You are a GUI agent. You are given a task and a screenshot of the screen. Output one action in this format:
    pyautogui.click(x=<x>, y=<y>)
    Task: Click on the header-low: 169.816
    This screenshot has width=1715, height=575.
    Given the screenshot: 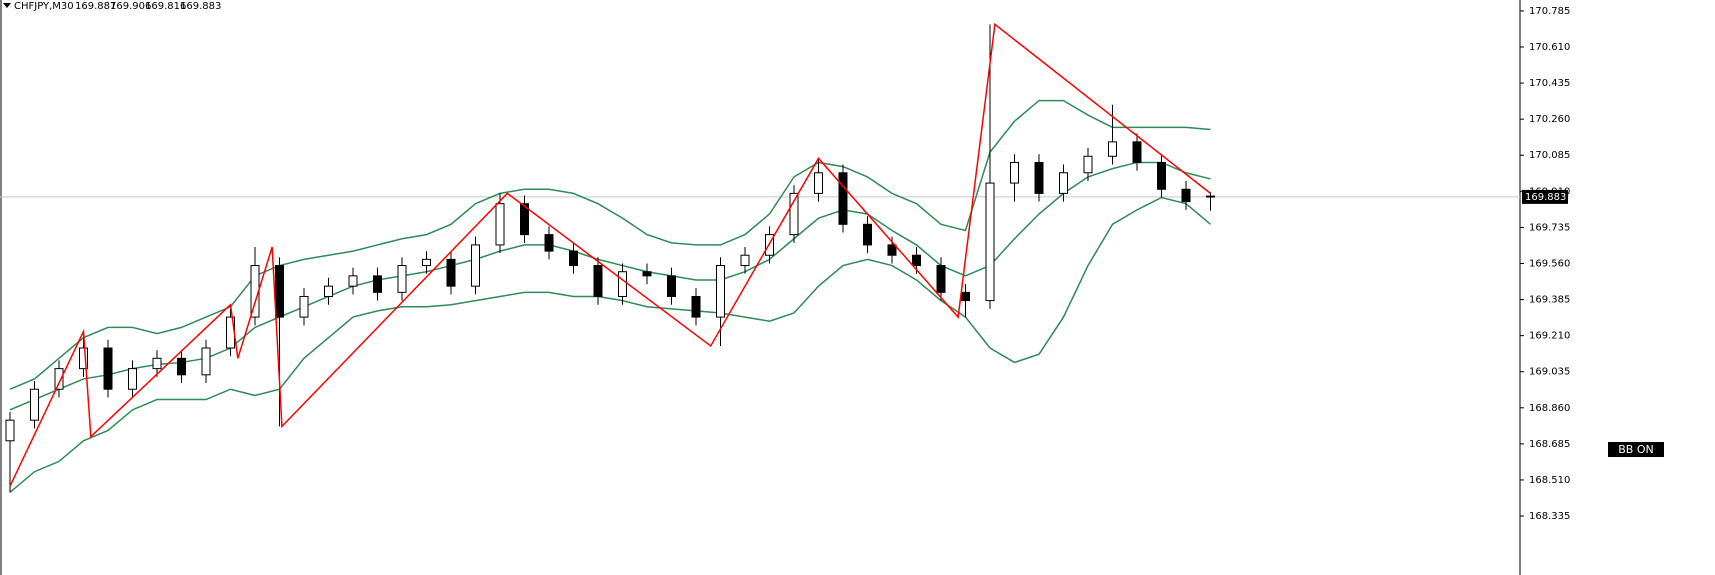 What is the action you would take?
    pyautogui.click(x=165, y=6)
    